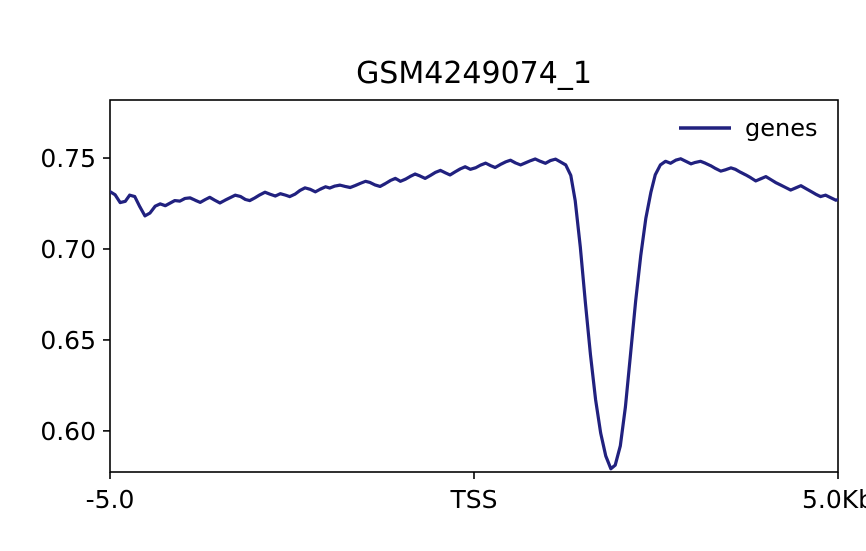  I want to click on y-tick-label: 0.65, so click(68, 340).